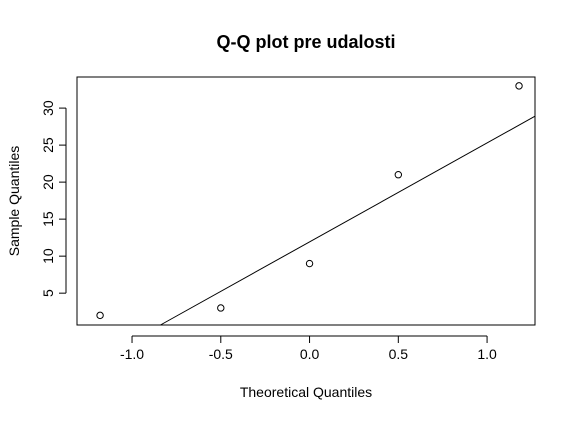 This screenshot has height=421, width=576. Describe the element at coordinates (306, 42) in the screenshot. I see `chart-title: Q-Q plot pre udalosti` at that location.